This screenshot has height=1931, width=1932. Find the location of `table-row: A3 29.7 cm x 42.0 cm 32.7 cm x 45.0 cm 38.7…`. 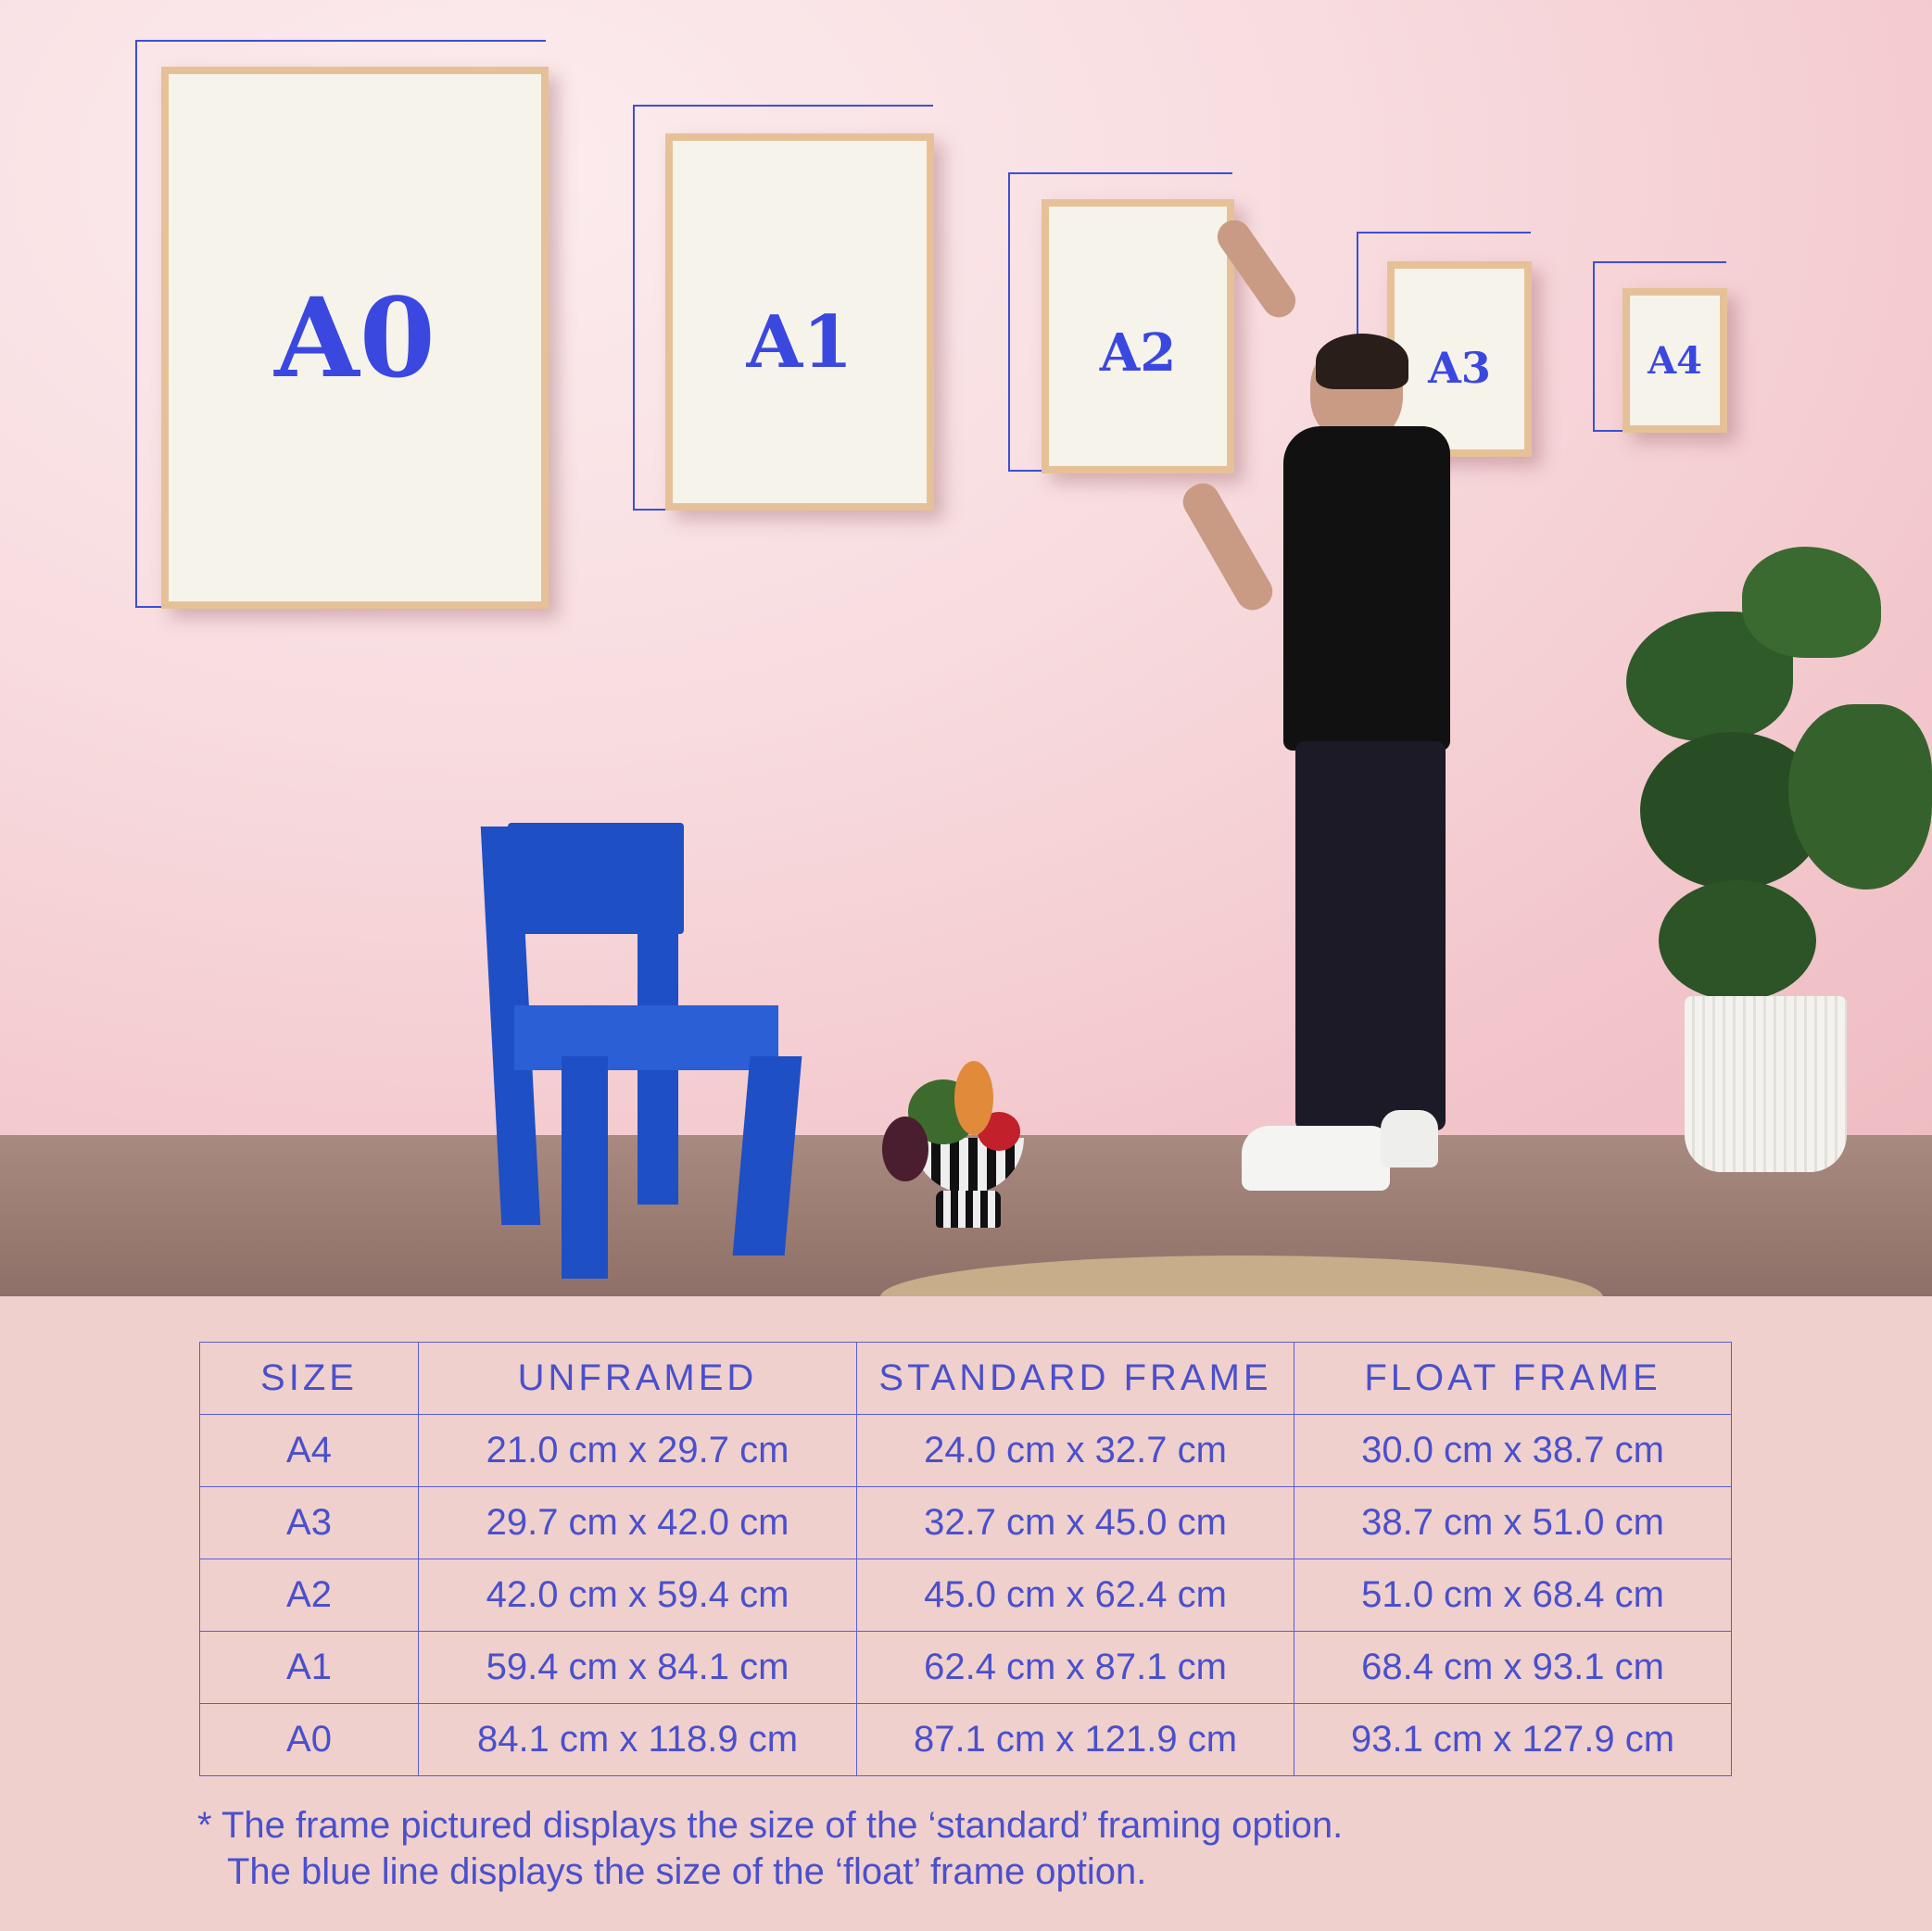

table-row: A3 29.7 cm x 42.0 cm 32.7 cm x 45.0 cm 38.7… is located at coordinates (965, 1523).